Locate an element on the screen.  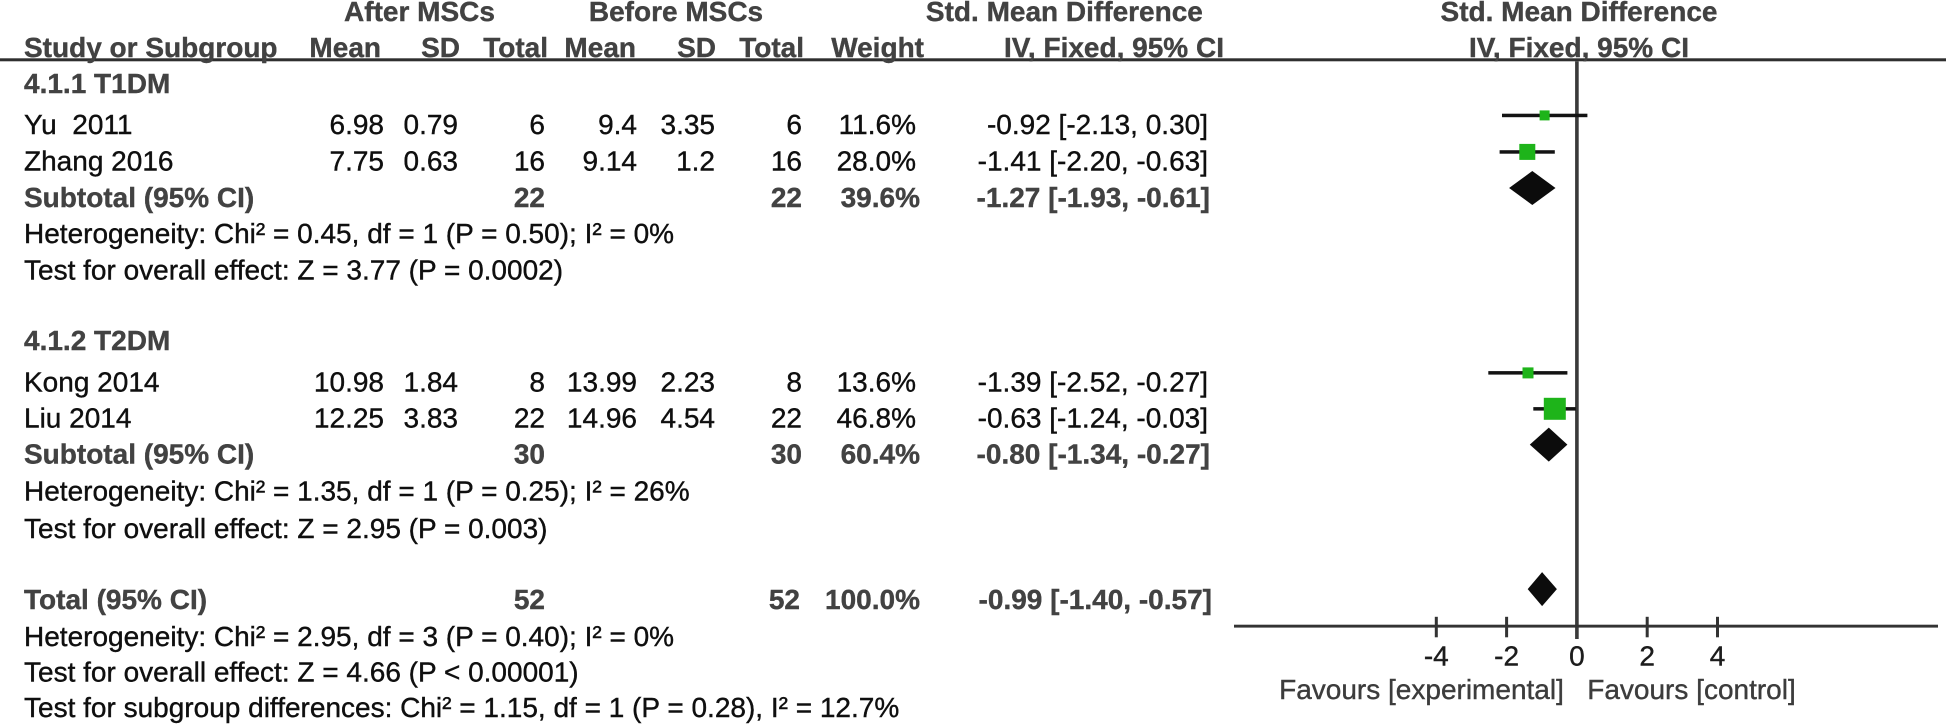
svg-text: Before MSCs is located at coordinates (676, 13).